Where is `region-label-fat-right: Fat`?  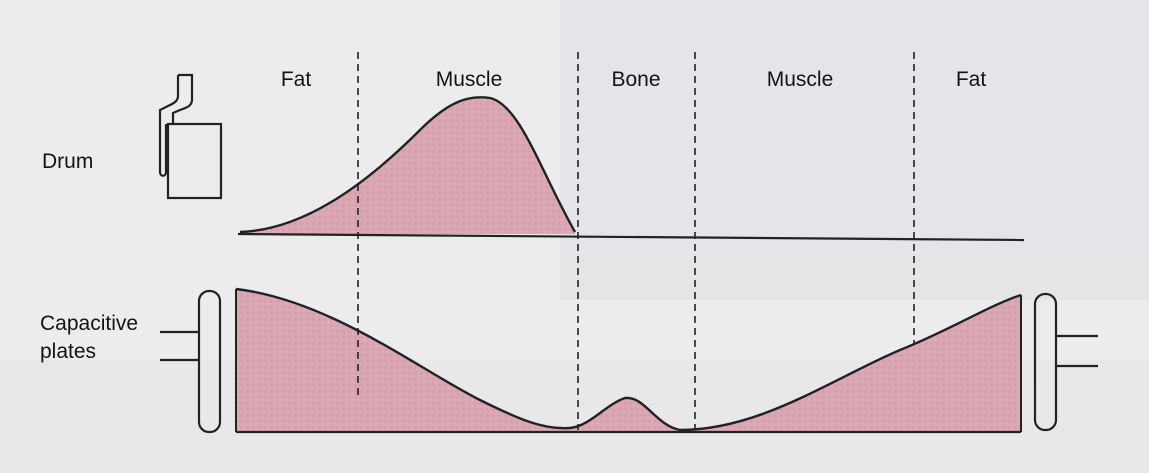
region-label-fat-right: Fat is located at coordinates (971, 79).